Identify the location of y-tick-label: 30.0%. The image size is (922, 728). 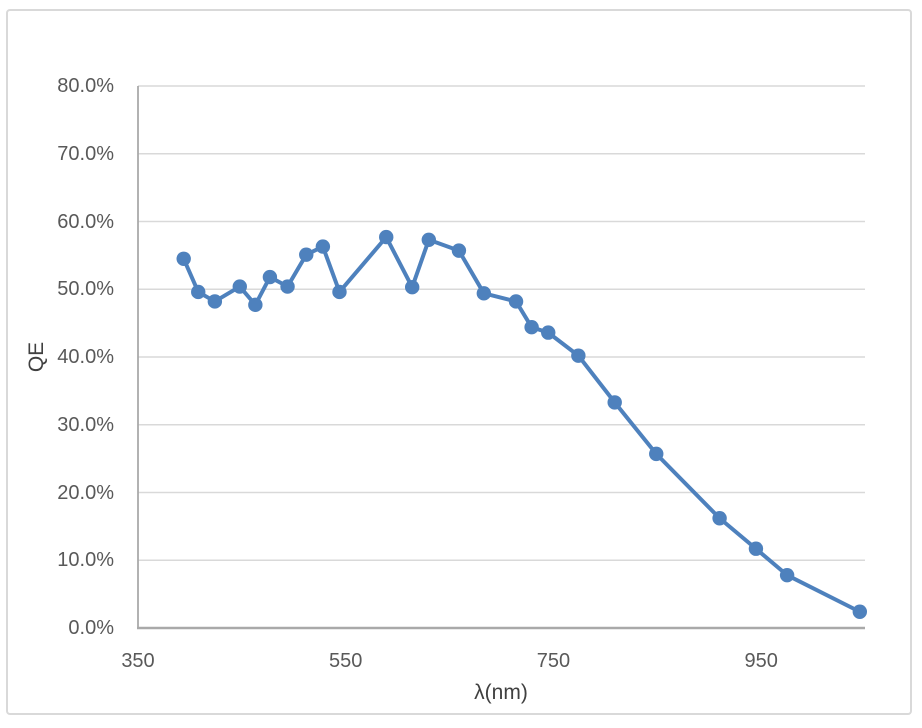
(85, 424).